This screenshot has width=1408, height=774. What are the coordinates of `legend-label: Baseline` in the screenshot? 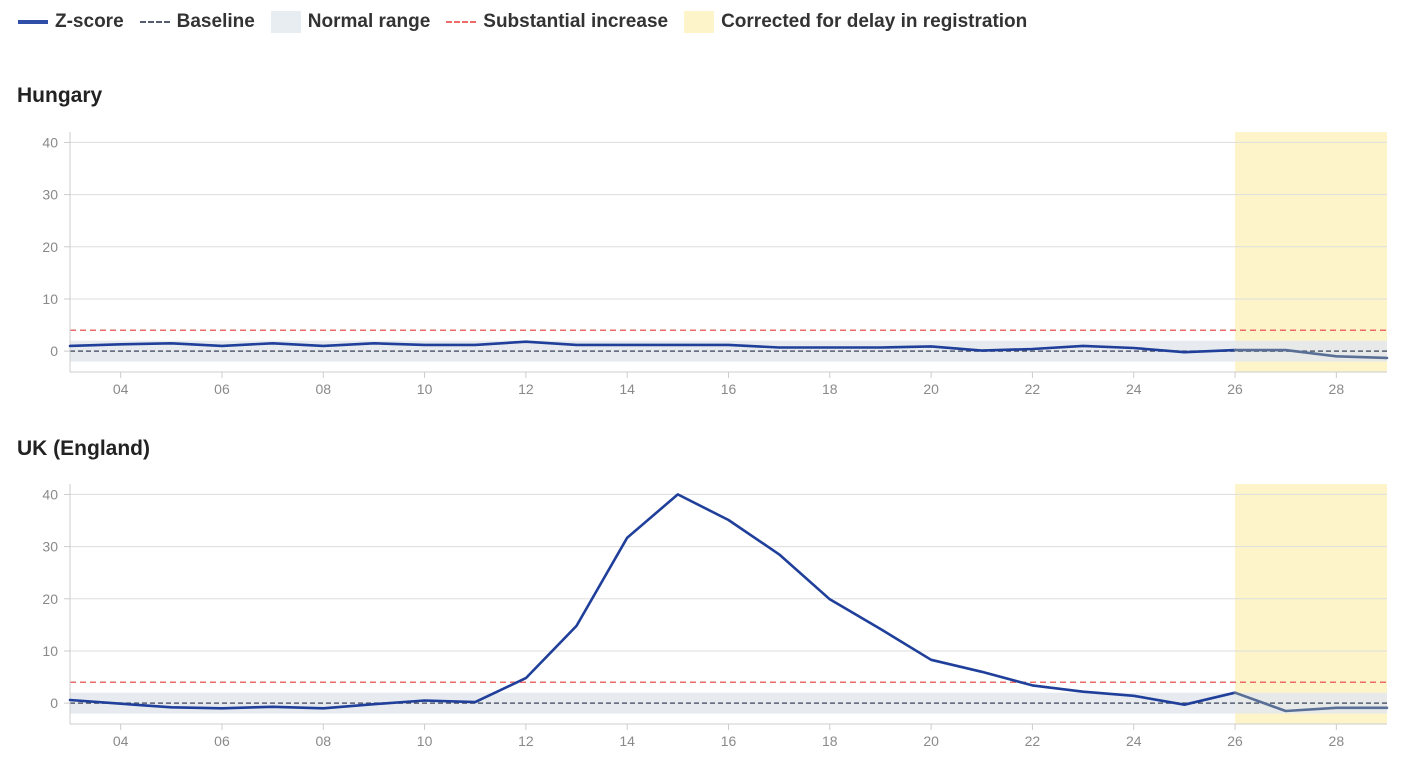 It's located at (215, 21).